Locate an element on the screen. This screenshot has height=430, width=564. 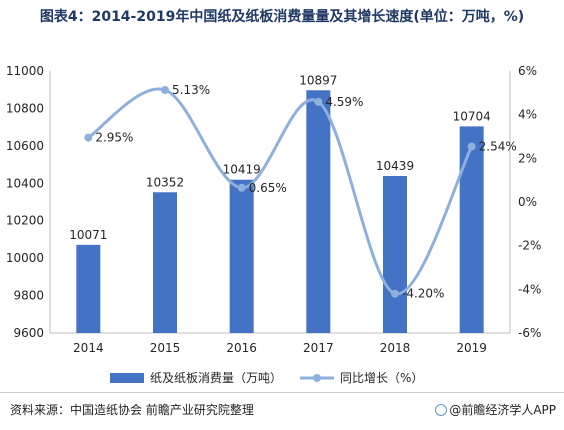
legend-bar-swatch is located at coordinates (127, 378).